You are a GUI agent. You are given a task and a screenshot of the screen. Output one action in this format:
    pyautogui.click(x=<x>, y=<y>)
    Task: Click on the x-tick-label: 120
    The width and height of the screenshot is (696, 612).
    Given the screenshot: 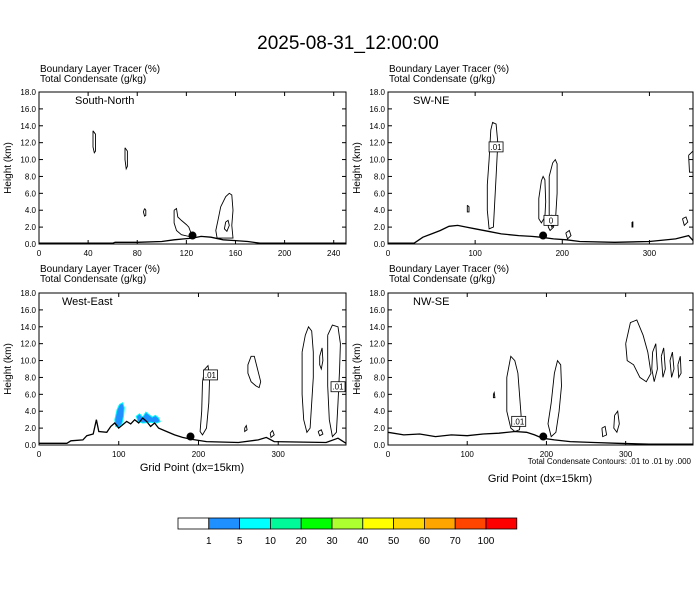 What is the action you would take?
    pyautogui.click(x=187, y=253)
    